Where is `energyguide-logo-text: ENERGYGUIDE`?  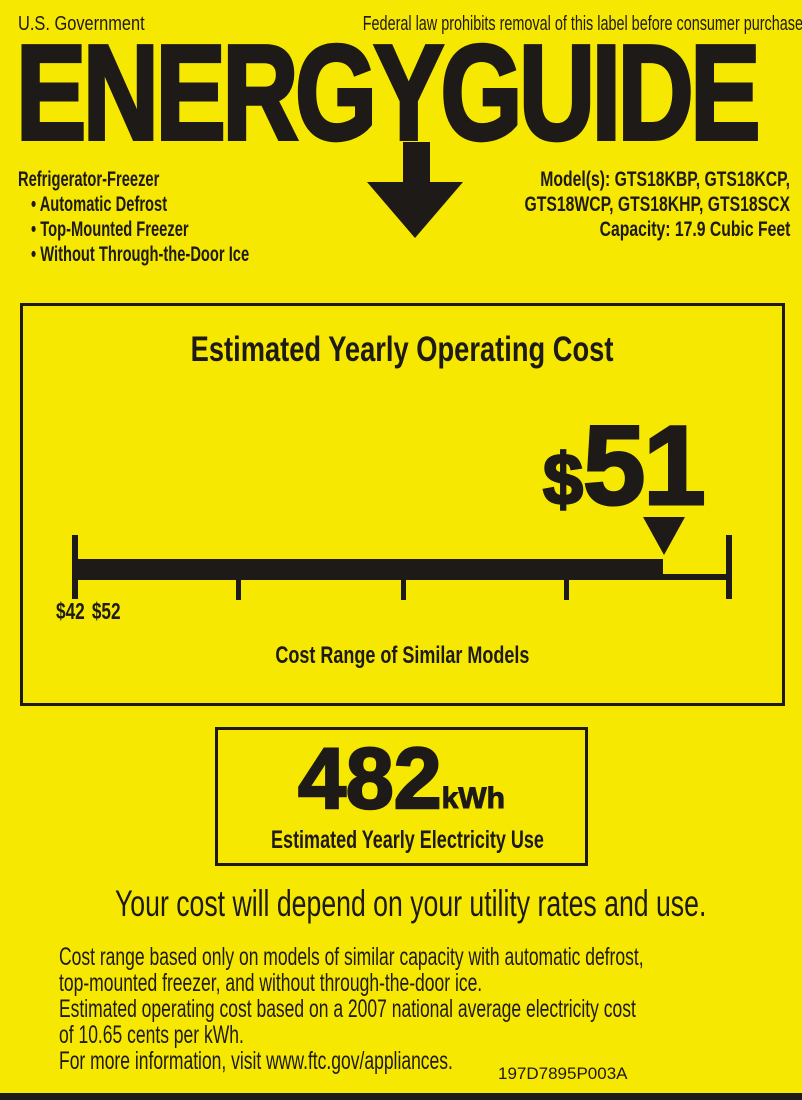
energyguide-logo-text: ENERGYGUIDE is located at coordinates (388, 92).